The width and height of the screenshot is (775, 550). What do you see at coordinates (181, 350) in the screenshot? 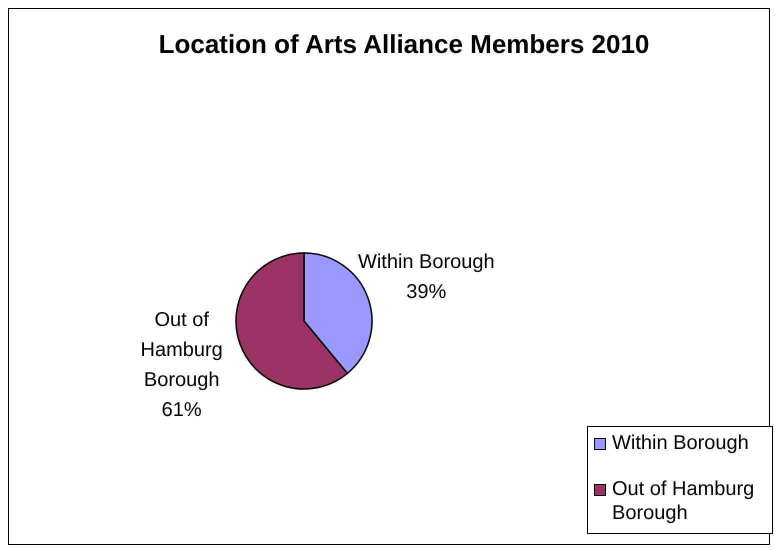
I see `slice-label: Out of Hamburg Borough` at bounding box center [181, 350].